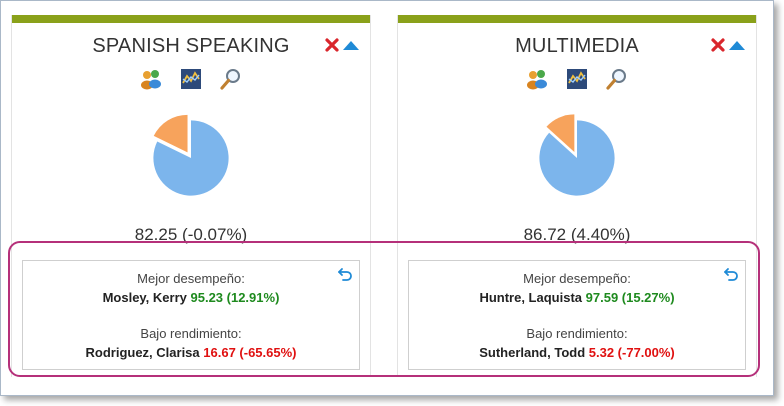  I want to click on top-performer: Mosley, Kerry 95.23 (12.91%), so click(191, 297).